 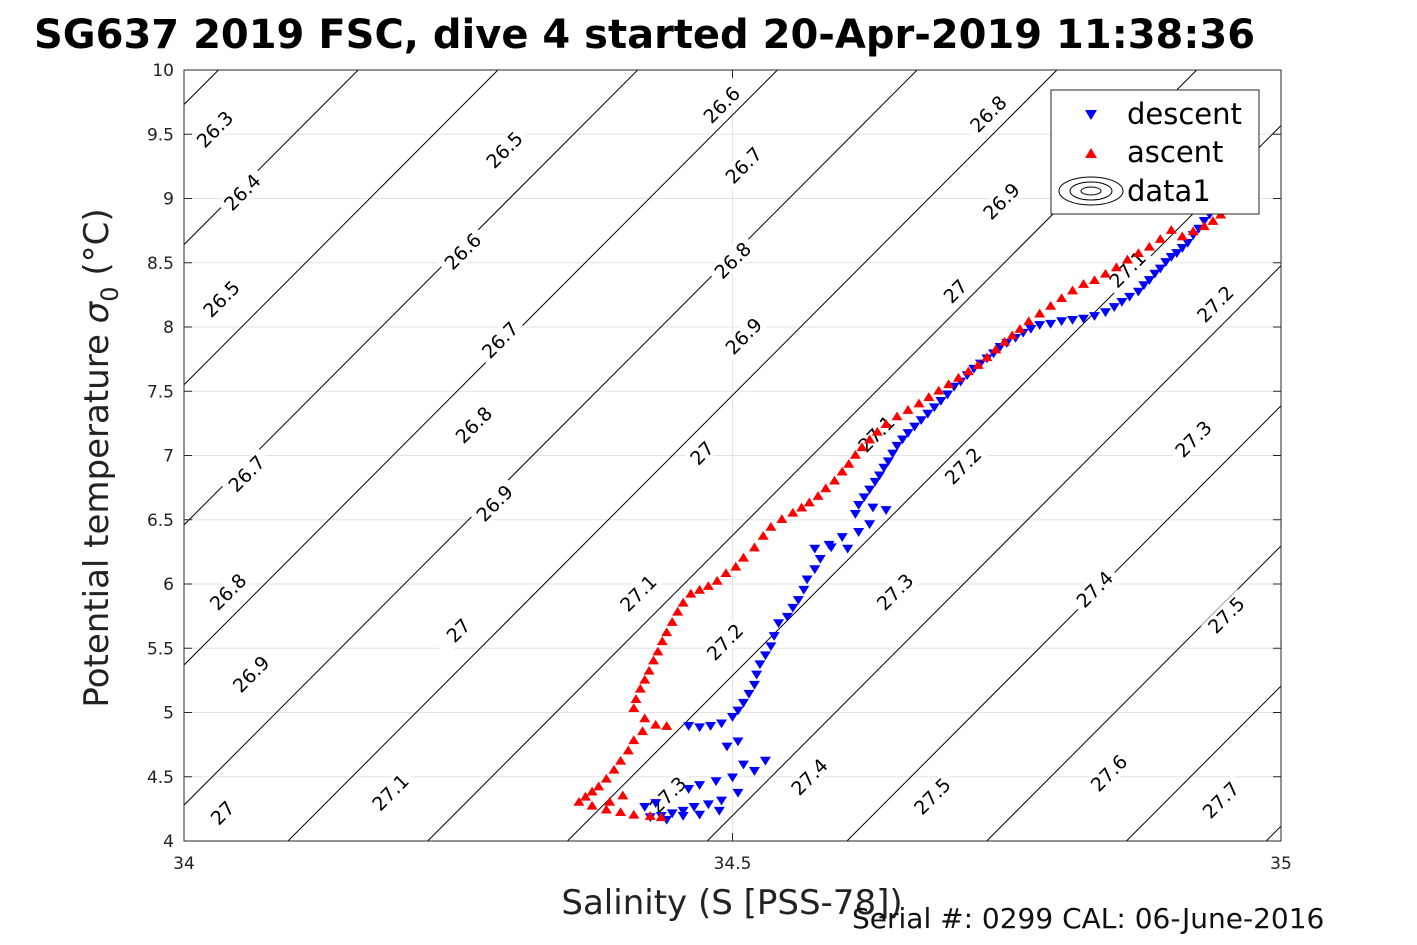 What do you see at coordinates (1281, 864) in the screenshot?
I see `x-tick-label: 35` at bounding box center [1281, 864].